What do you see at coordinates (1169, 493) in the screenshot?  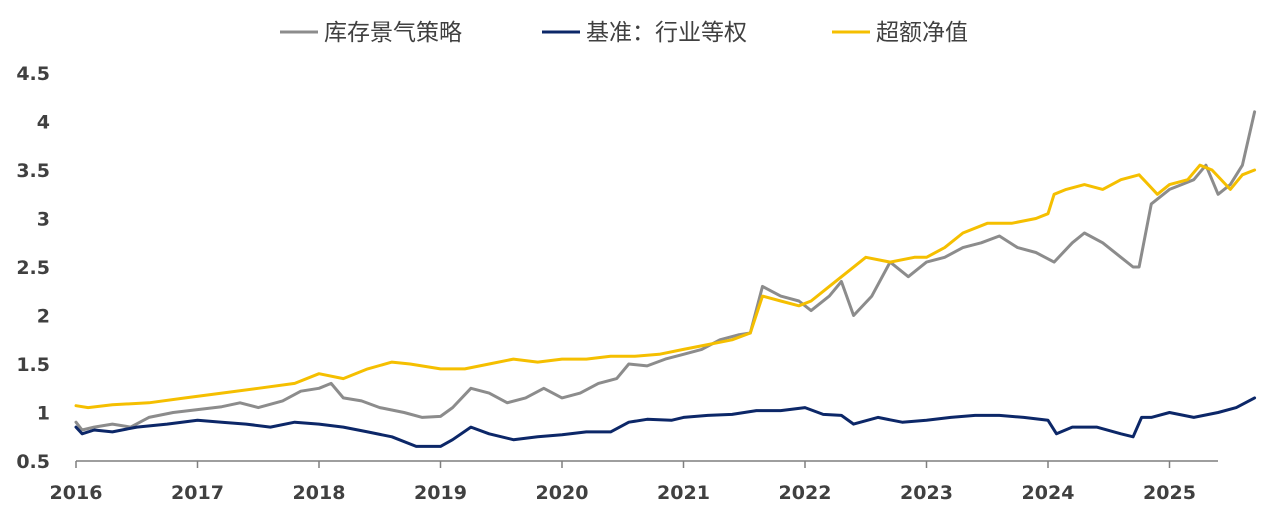 I see `x-tick-label: 2025` at bounding box center [1169, 493].